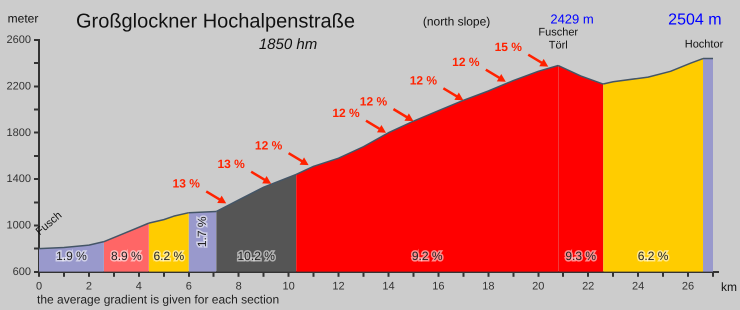  Describe the element at coordinates (695, 19) in the screenshot. I see `text: 2504 m` at that location.